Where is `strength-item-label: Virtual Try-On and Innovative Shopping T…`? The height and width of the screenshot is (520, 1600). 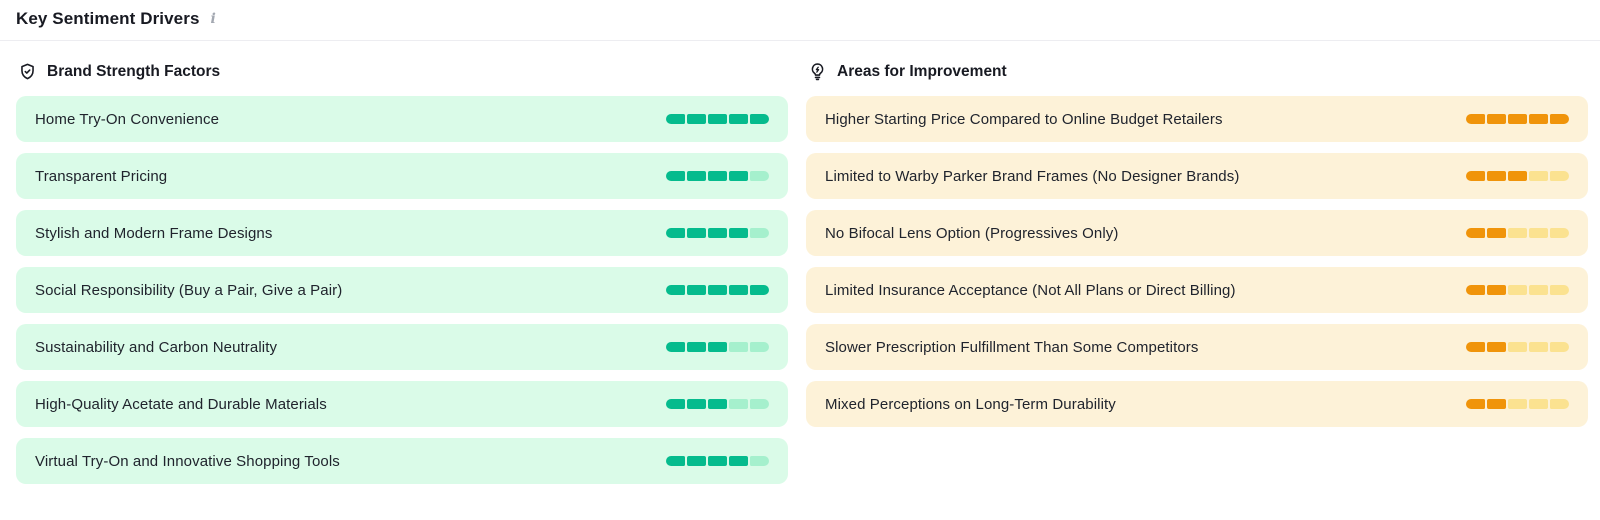
strength-item-label: Virtual Try-On and Innovative Shopping T… is located at coordinates (187, 461).